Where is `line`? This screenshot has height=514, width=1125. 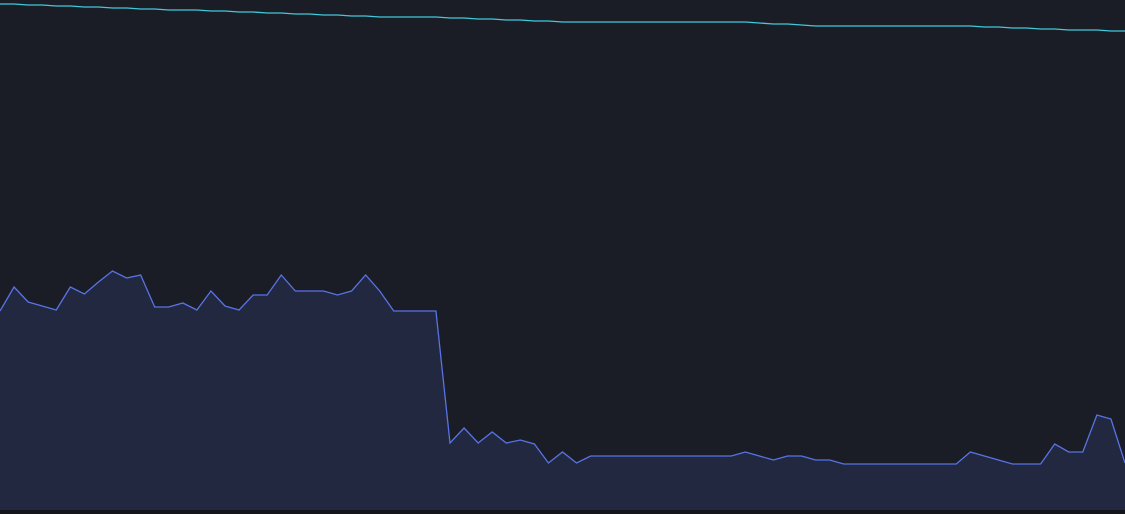
line is located at coordinates (562, 17).